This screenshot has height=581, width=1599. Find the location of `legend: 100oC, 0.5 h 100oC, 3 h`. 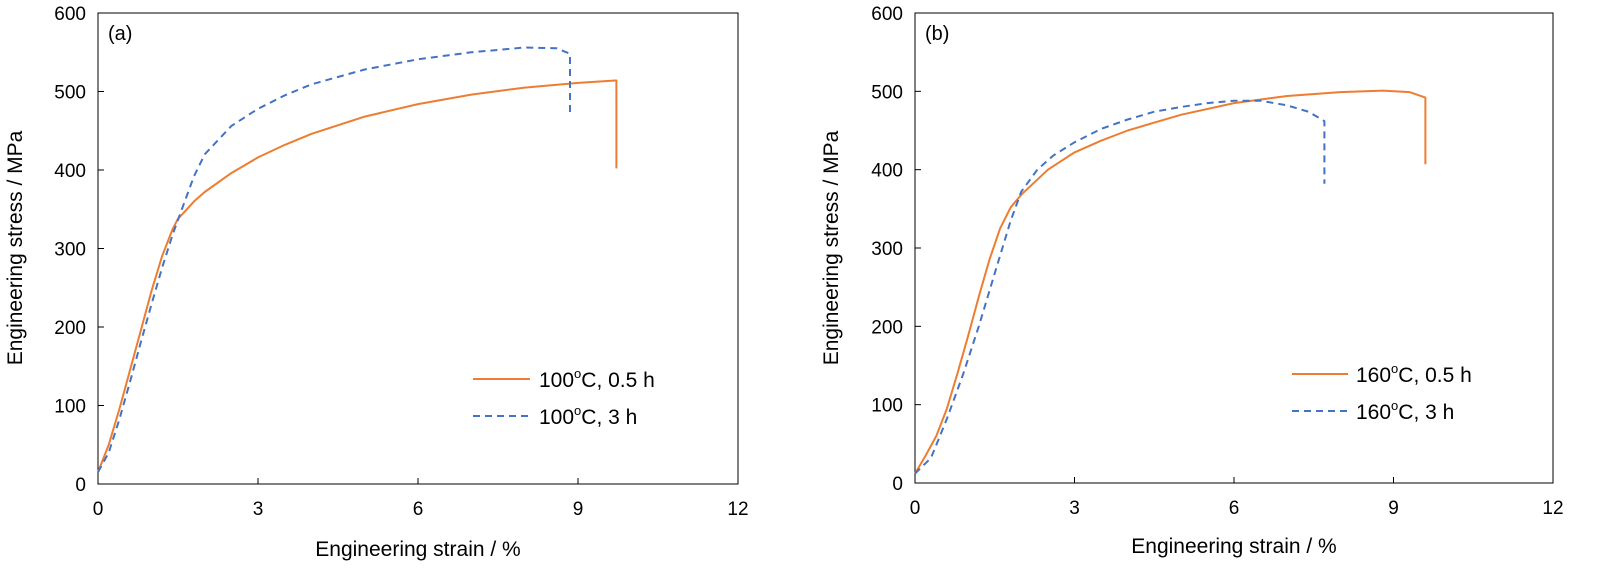

legend: 100oC, 0.5 h 100oC, 3 h is located at coordinates (564, 397).